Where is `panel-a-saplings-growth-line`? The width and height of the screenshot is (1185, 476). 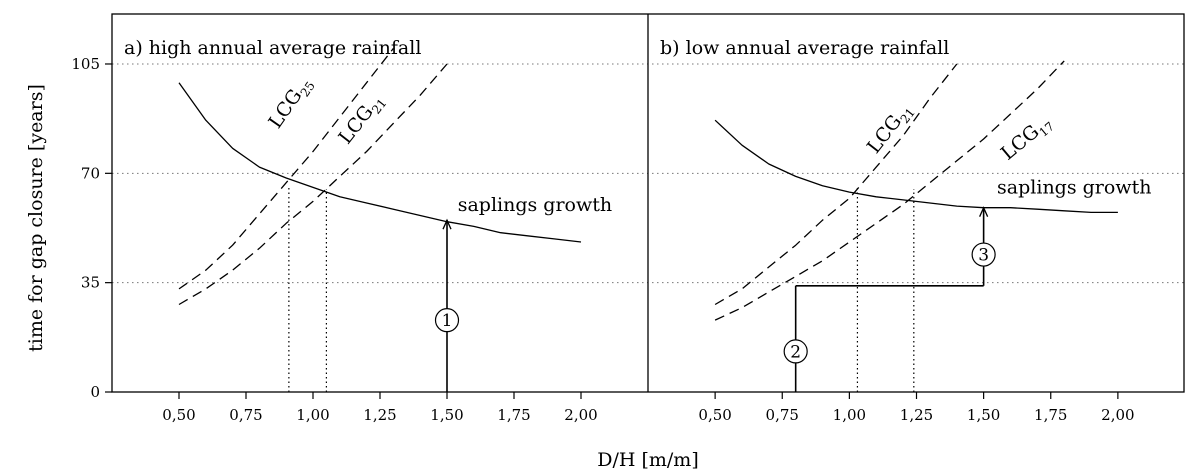 panel-a-saplings-growth-line is located at coordinates (380, 162).